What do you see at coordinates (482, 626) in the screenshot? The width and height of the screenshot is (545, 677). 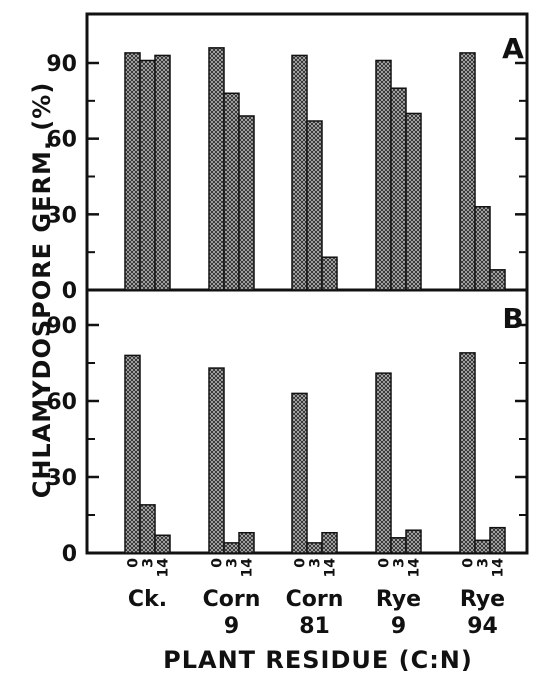 I see `category-label-line2: 94` at bounding box center [482, 626].